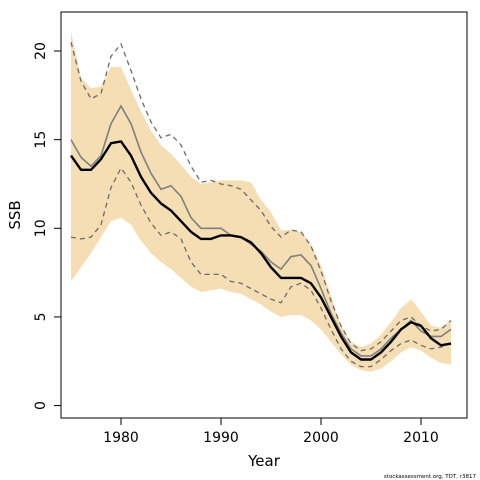 The height and width of the screenshot is (480, 480). What do you see at coordinates (121, 438) in the screenshot?
I see `x-tick-label: 1980` at bounding box center [121, 438].